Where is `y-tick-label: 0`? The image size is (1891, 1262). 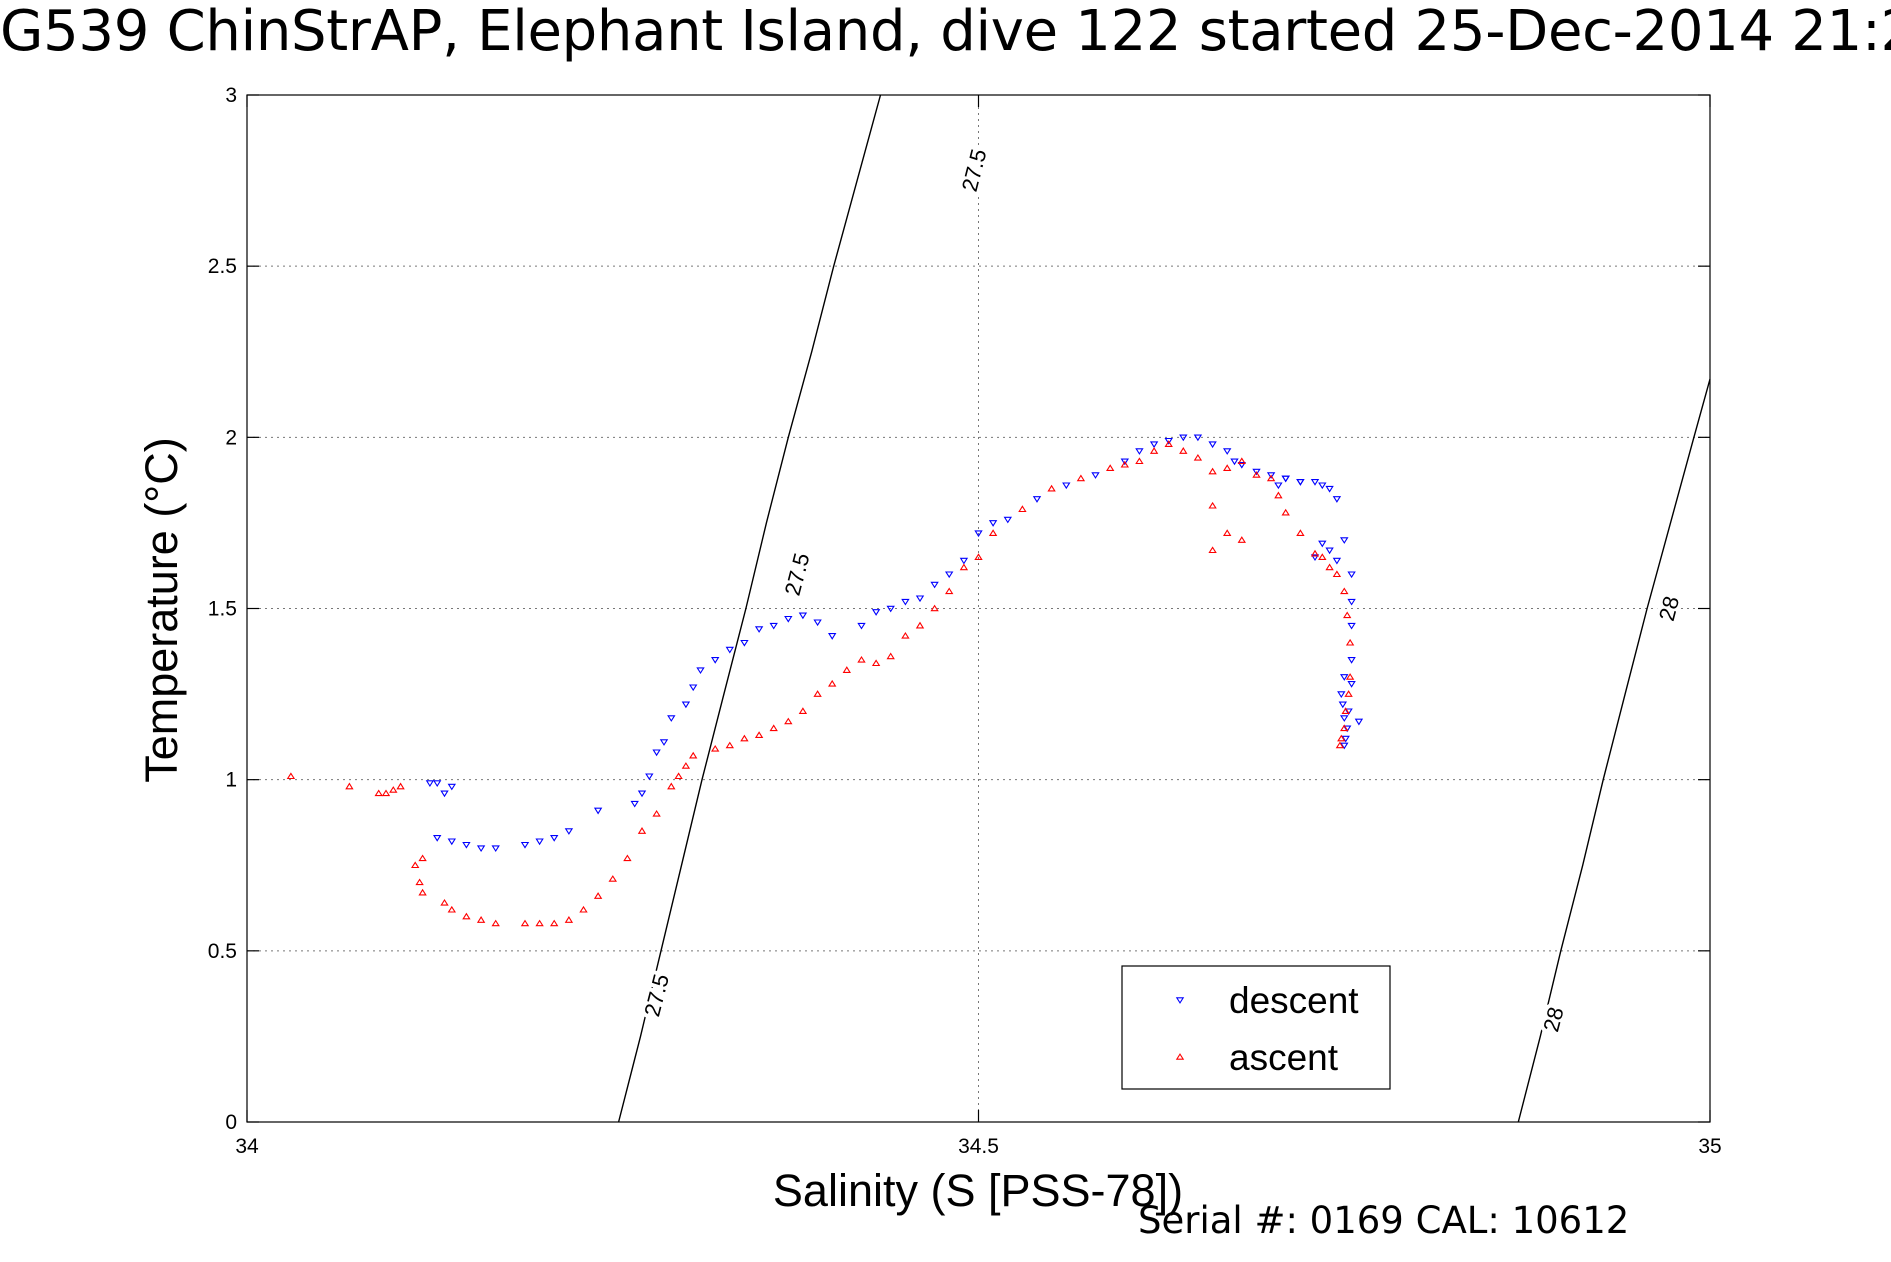 y-tick-label: 0 is located at coordinates (231, 1122).